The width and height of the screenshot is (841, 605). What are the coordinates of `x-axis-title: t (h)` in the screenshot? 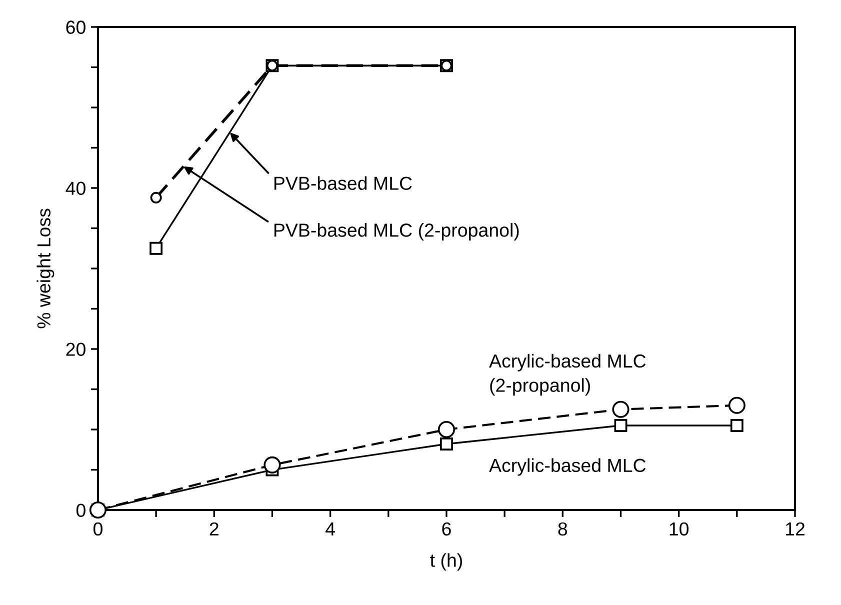 It's located at (446, 562).